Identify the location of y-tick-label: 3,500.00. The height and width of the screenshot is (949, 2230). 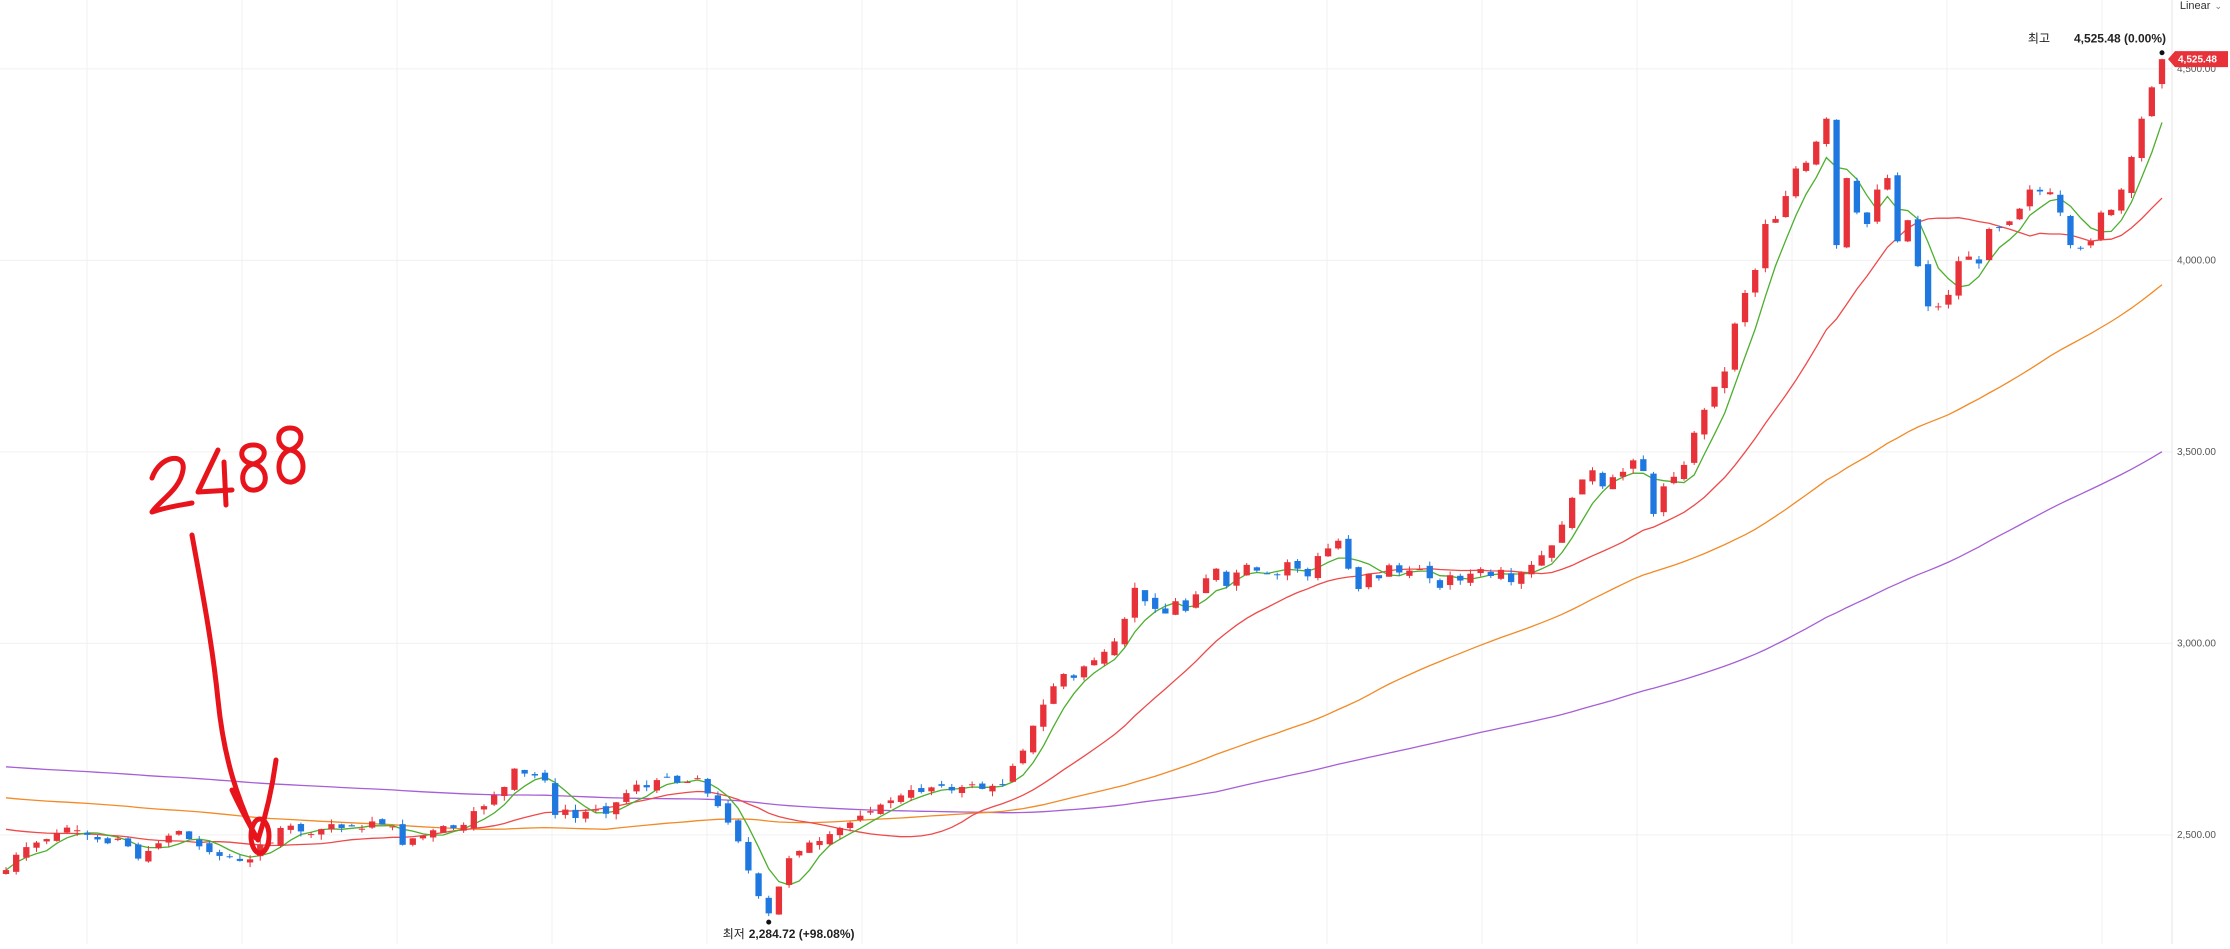
(2196, 452).